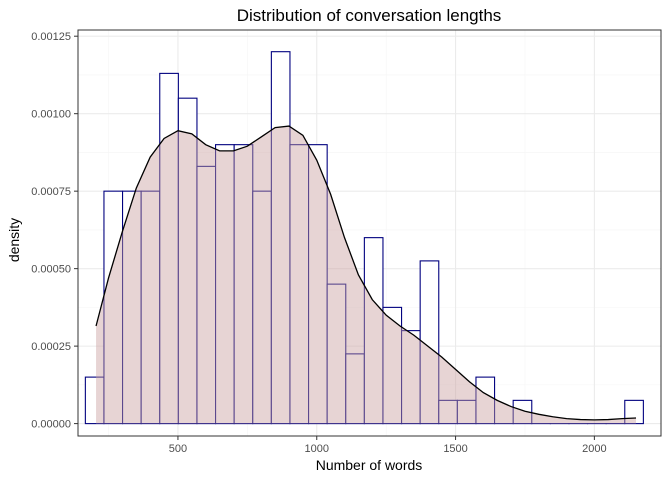  What do you see at coordinates (51, 115) in the screenshot?
I see `y-tick-label: 0.00100` at bounding box center [51, 115].